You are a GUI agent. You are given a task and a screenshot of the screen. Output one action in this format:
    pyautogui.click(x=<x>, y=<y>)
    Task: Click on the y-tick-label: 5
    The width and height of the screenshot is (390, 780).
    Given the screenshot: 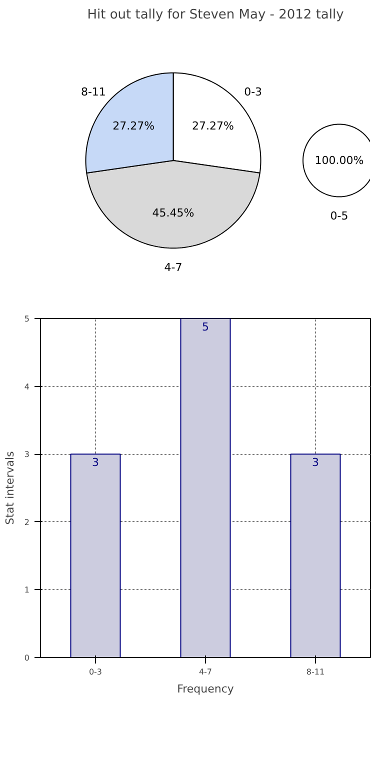 What is the action you would take?
    pyautogui.click(x=27, y=319)
    